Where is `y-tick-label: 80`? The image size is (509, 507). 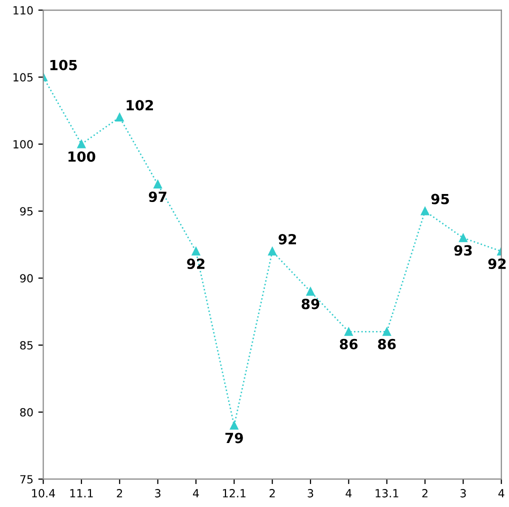
y-tick-label: 80 is located at coordinates (26, 412).